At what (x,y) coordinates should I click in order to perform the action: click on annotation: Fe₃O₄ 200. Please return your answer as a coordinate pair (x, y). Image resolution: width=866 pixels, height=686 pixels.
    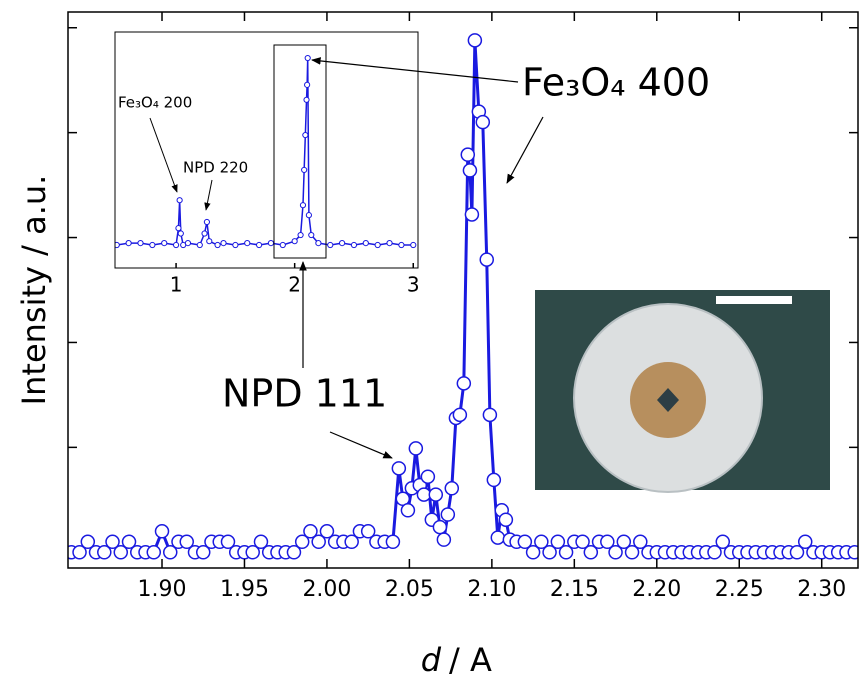
    Looking at the image, I should click on (155, 103).